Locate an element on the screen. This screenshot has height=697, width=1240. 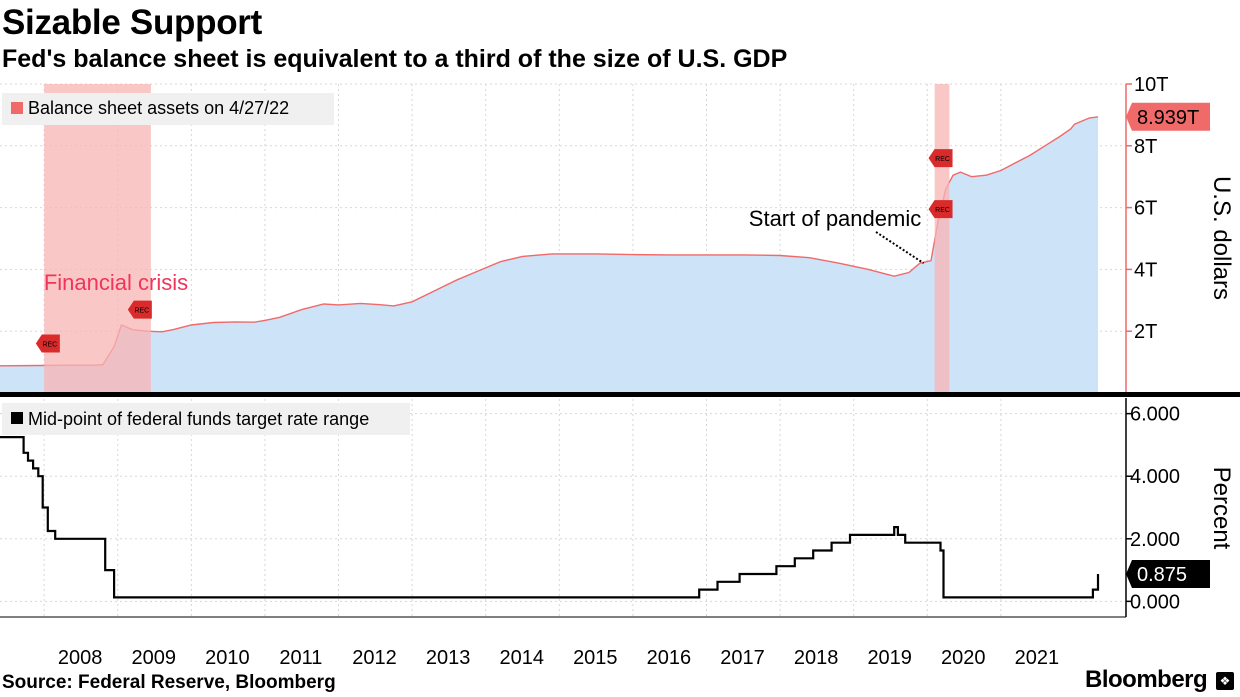
last-value-tag-top is located at coordinates (1168, 116).